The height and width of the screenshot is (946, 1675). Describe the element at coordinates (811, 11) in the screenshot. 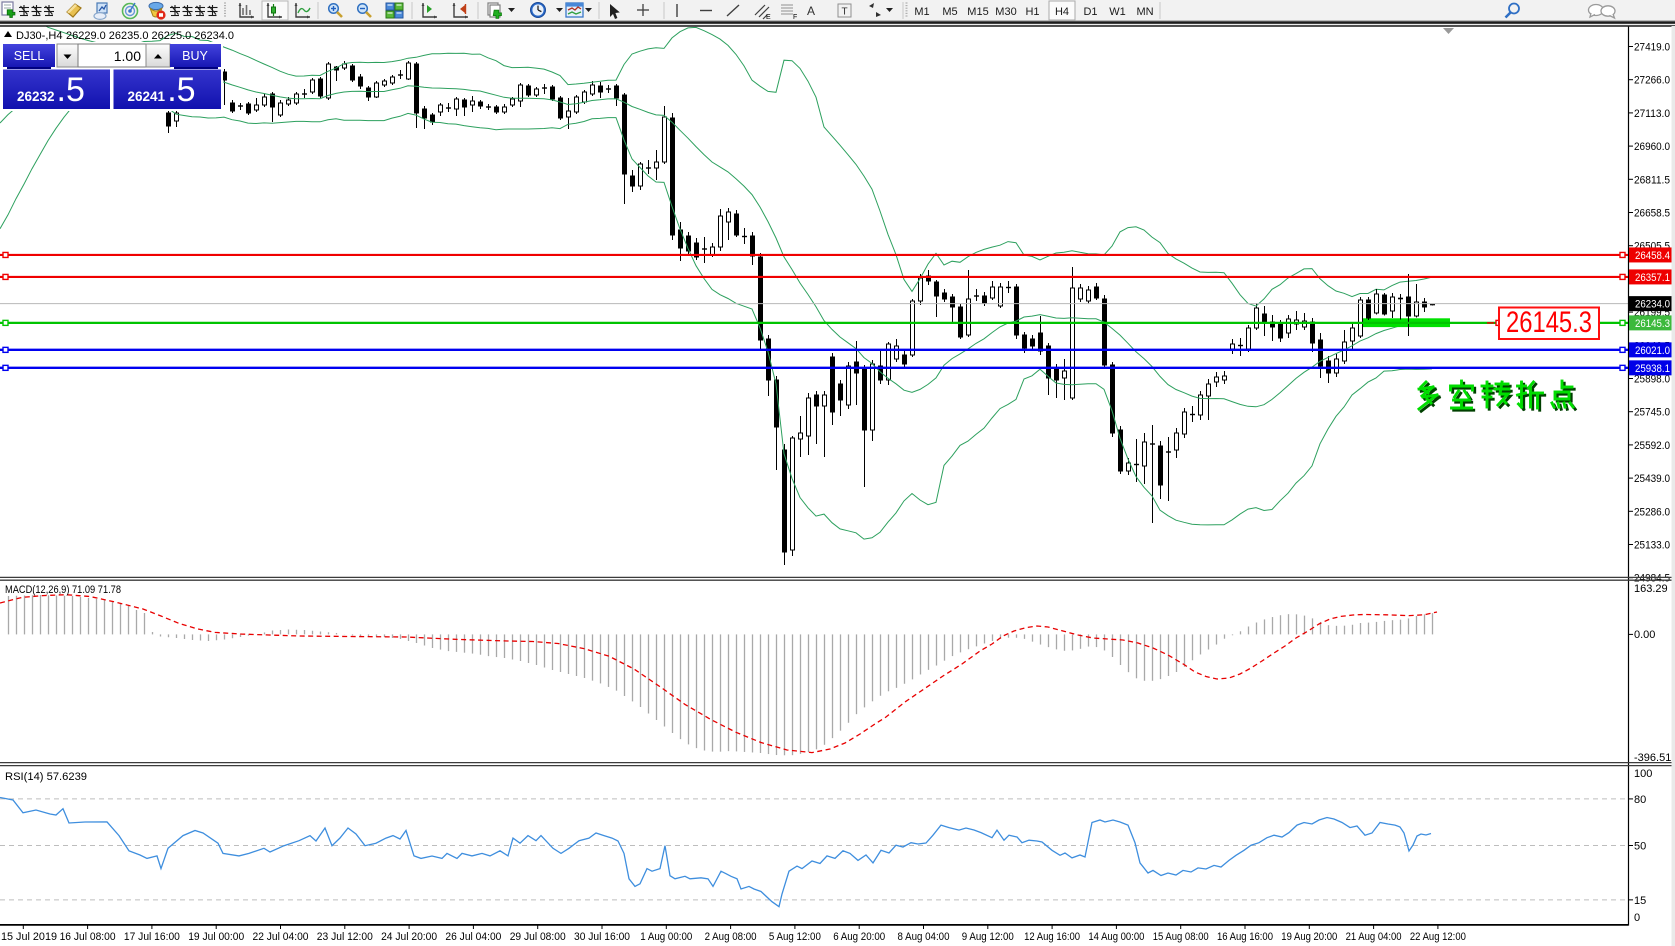

I see `svg-text: A` at that location.